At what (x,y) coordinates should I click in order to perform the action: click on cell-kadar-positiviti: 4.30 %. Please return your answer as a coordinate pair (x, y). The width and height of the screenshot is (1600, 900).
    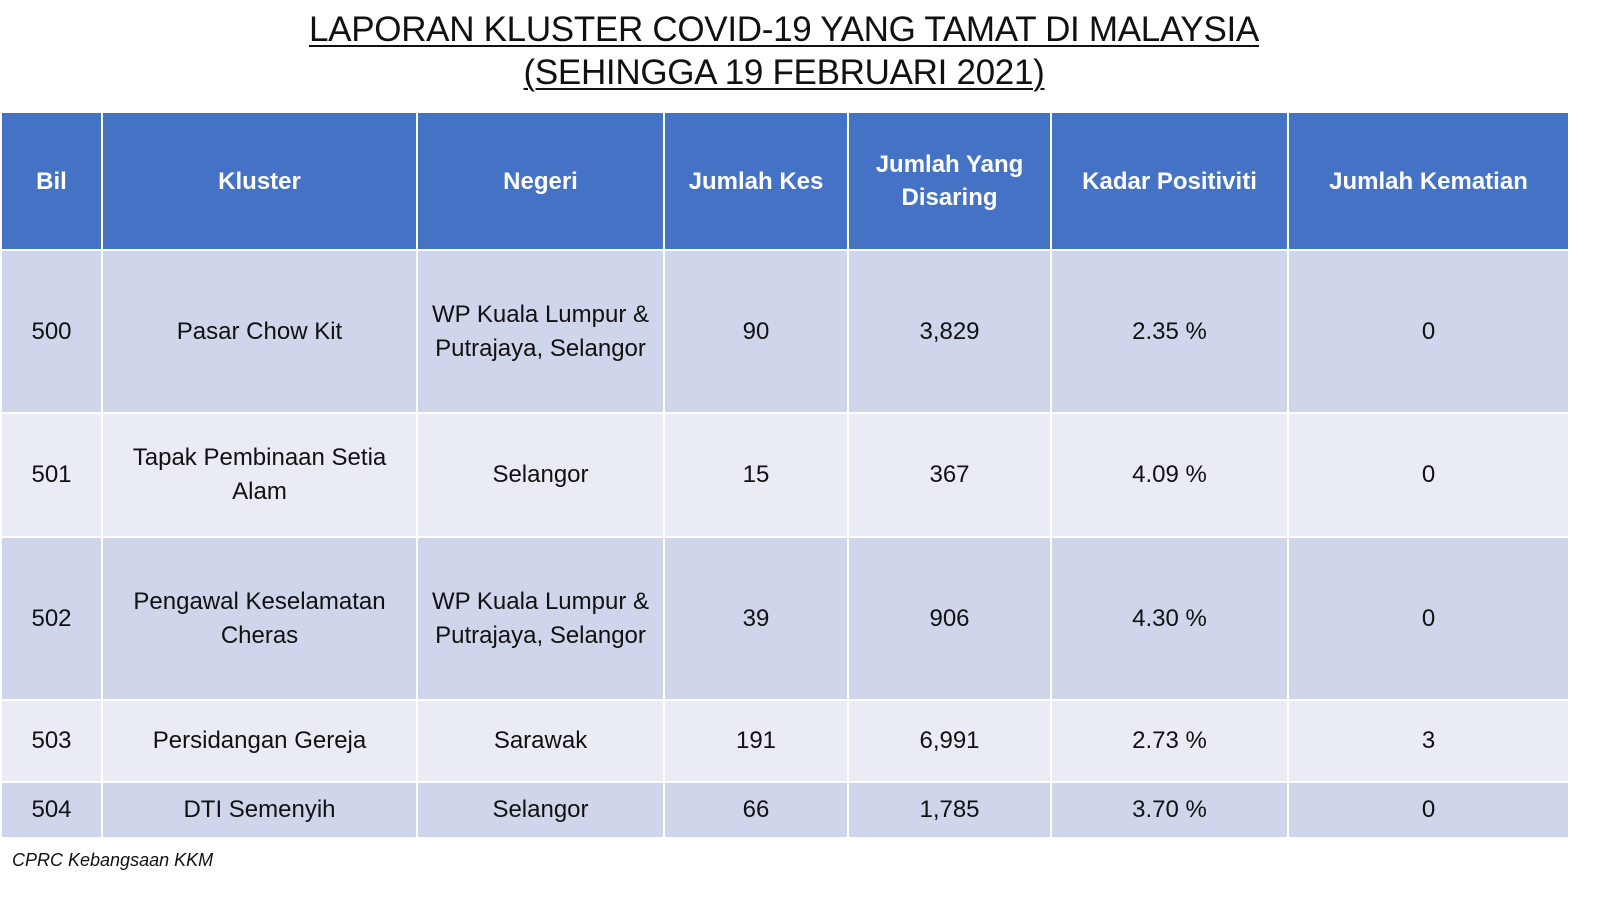
    Looking at the image, I should click on (1169, 618).